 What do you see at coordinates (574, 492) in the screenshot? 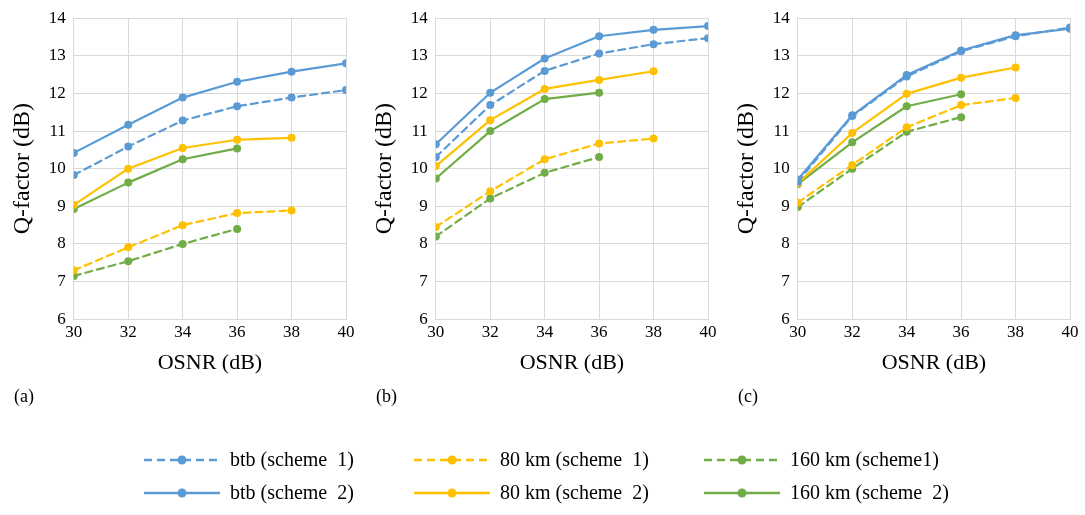
I see `legend-label: 80 km (scheme 2)` at bounding box center [574, 492].